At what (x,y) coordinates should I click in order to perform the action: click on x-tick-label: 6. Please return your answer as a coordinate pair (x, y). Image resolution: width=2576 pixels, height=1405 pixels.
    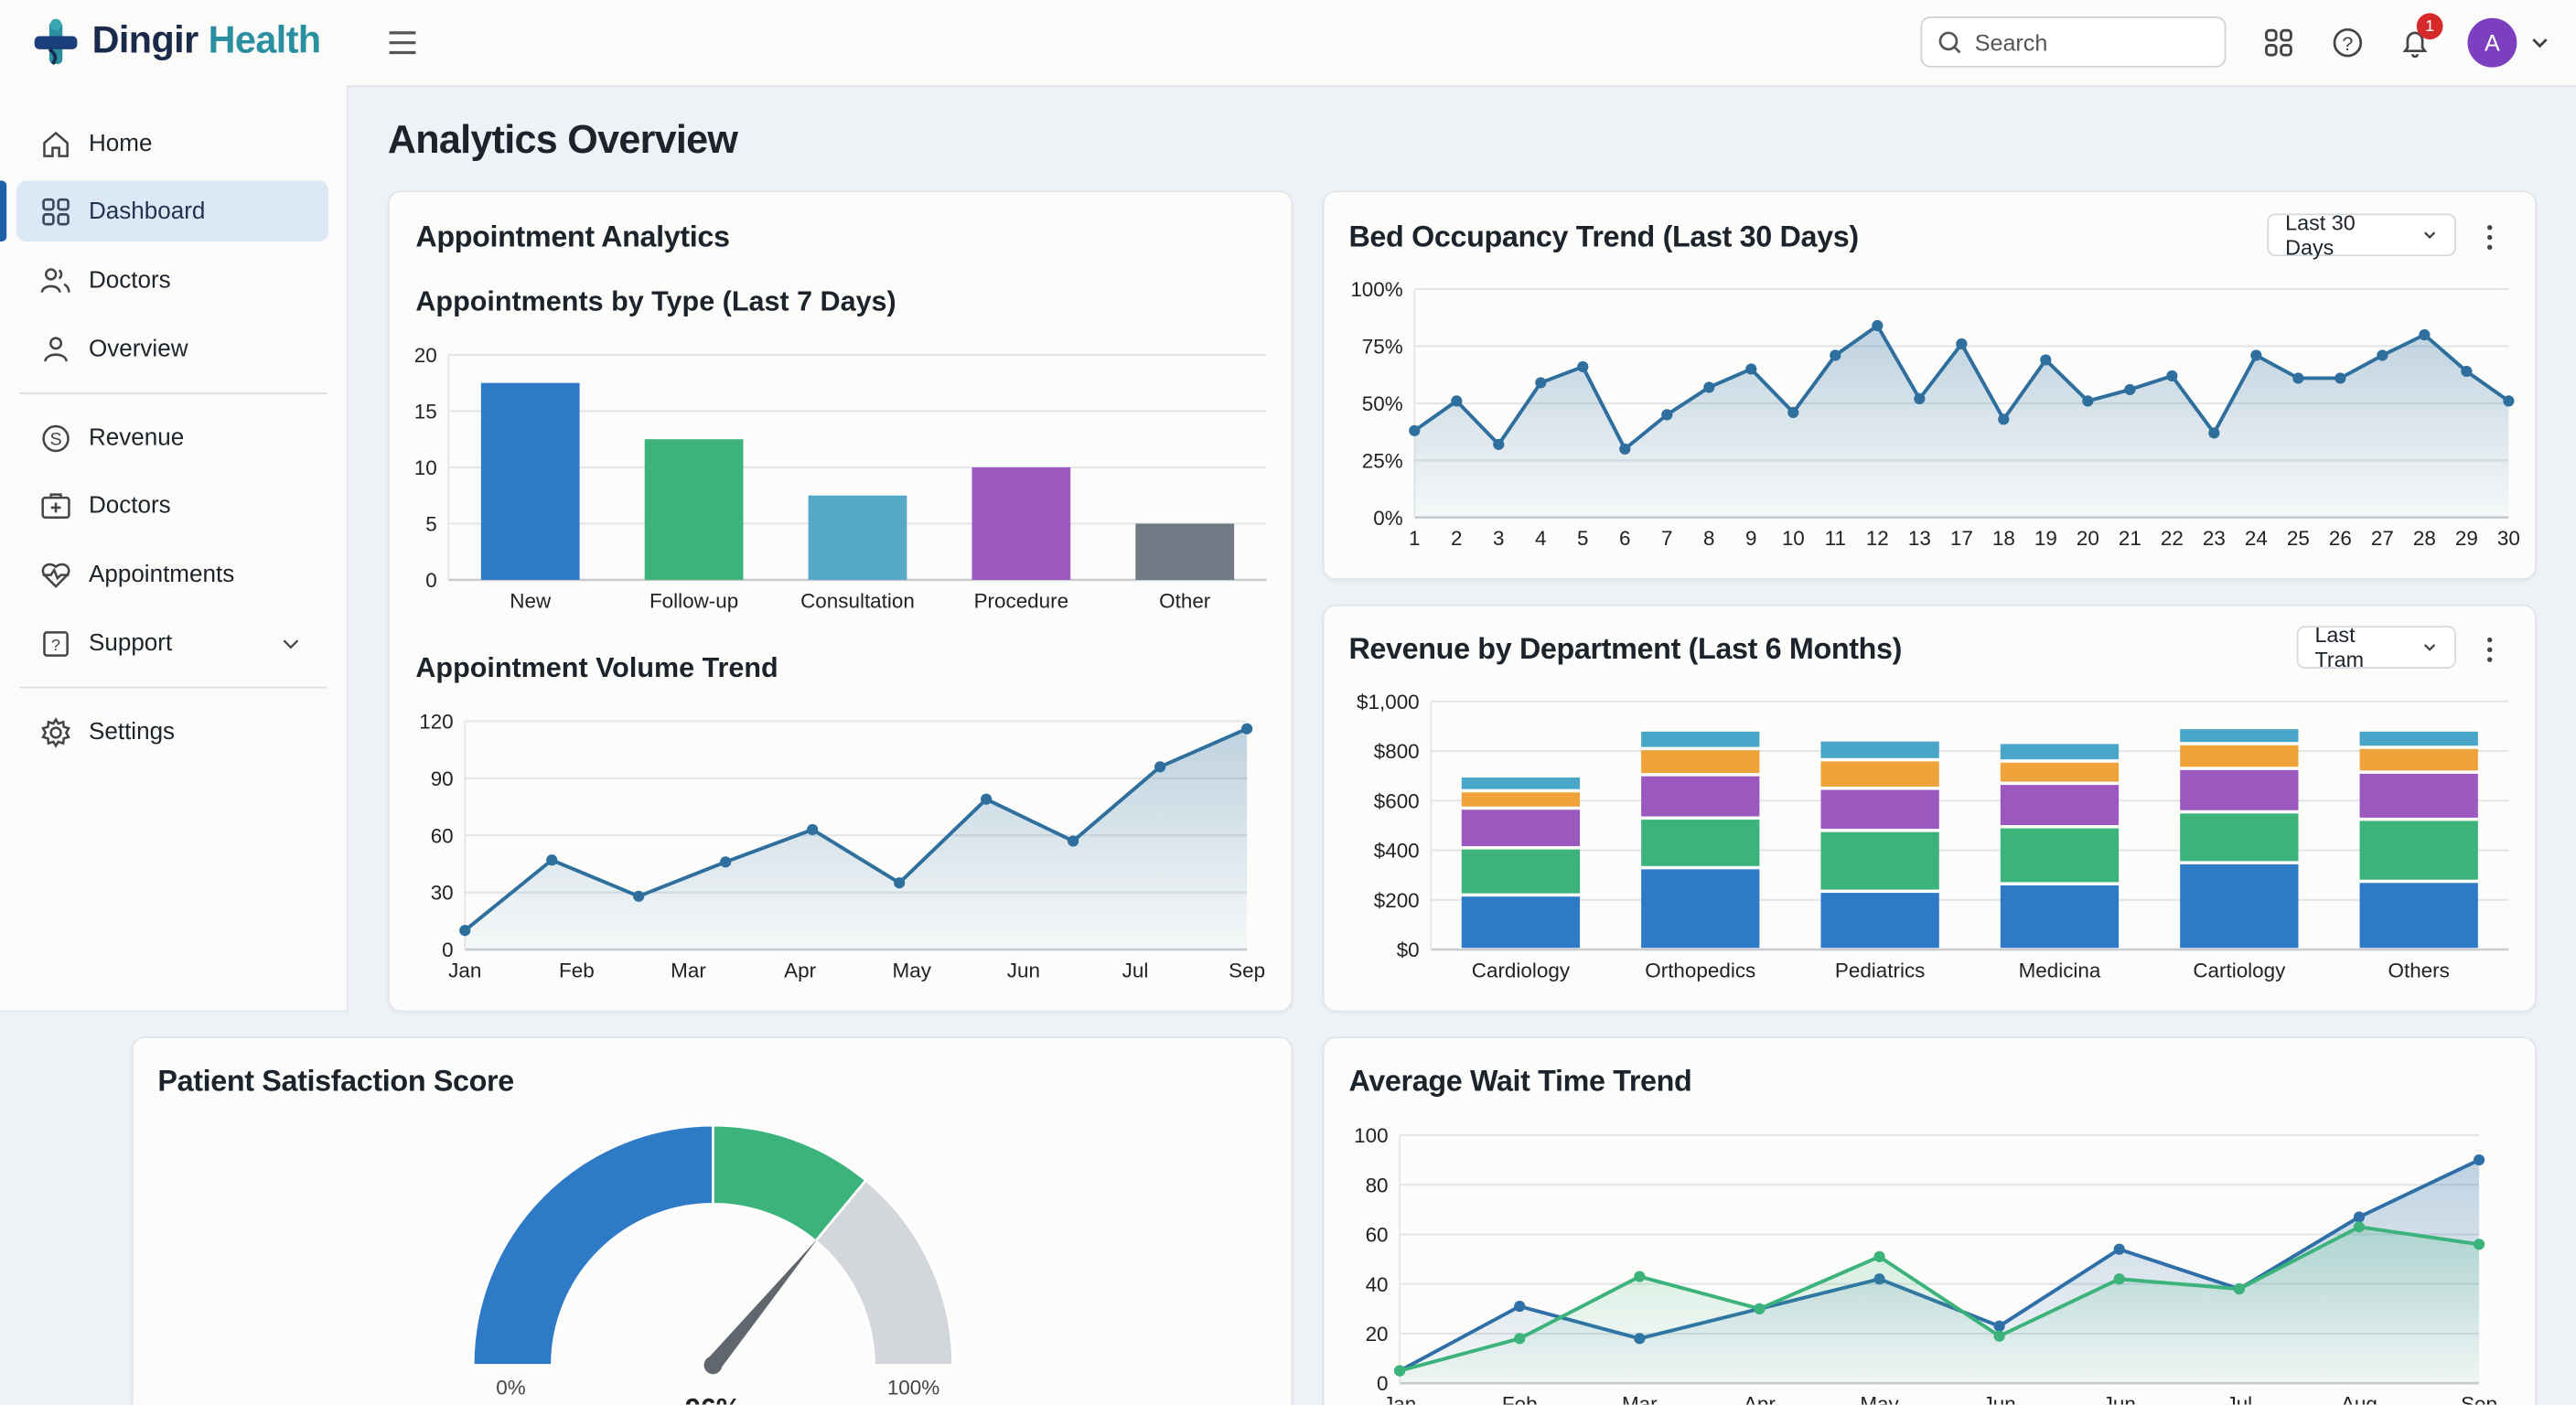
    Looking at the image, I should click on (1624, 538).